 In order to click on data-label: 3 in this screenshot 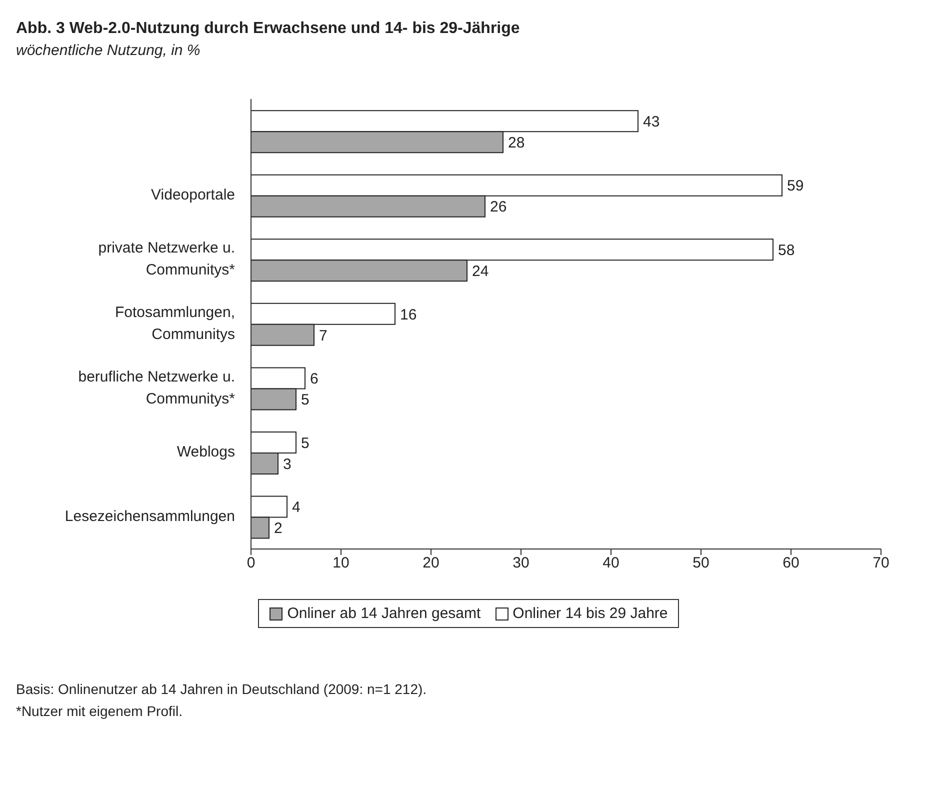, I will do `click(287, 464)`.